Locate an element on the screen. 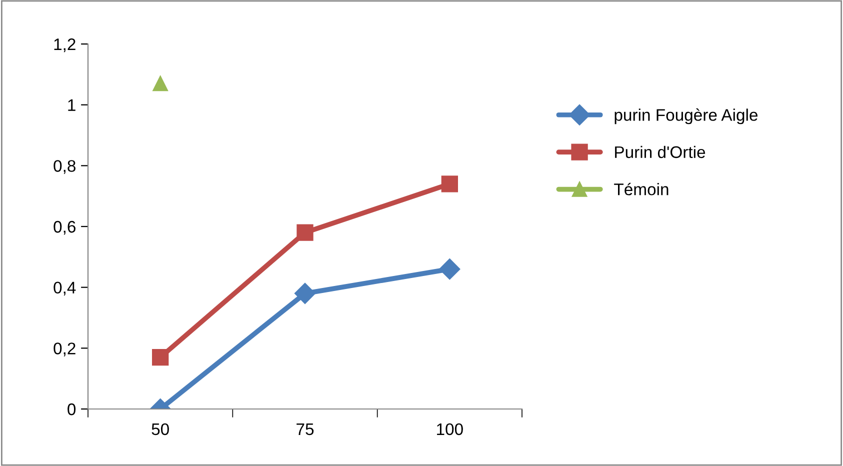  y-tick-label: 1 is located at coordinates (72, 105).